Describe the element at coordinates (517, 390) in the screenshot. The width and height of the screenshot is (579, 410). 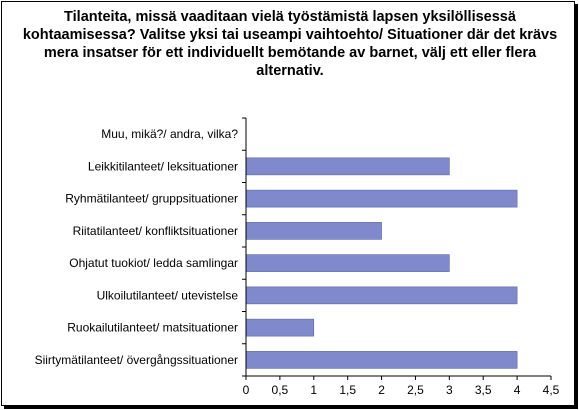
I see `x-tick-label-8: 4` at that location.